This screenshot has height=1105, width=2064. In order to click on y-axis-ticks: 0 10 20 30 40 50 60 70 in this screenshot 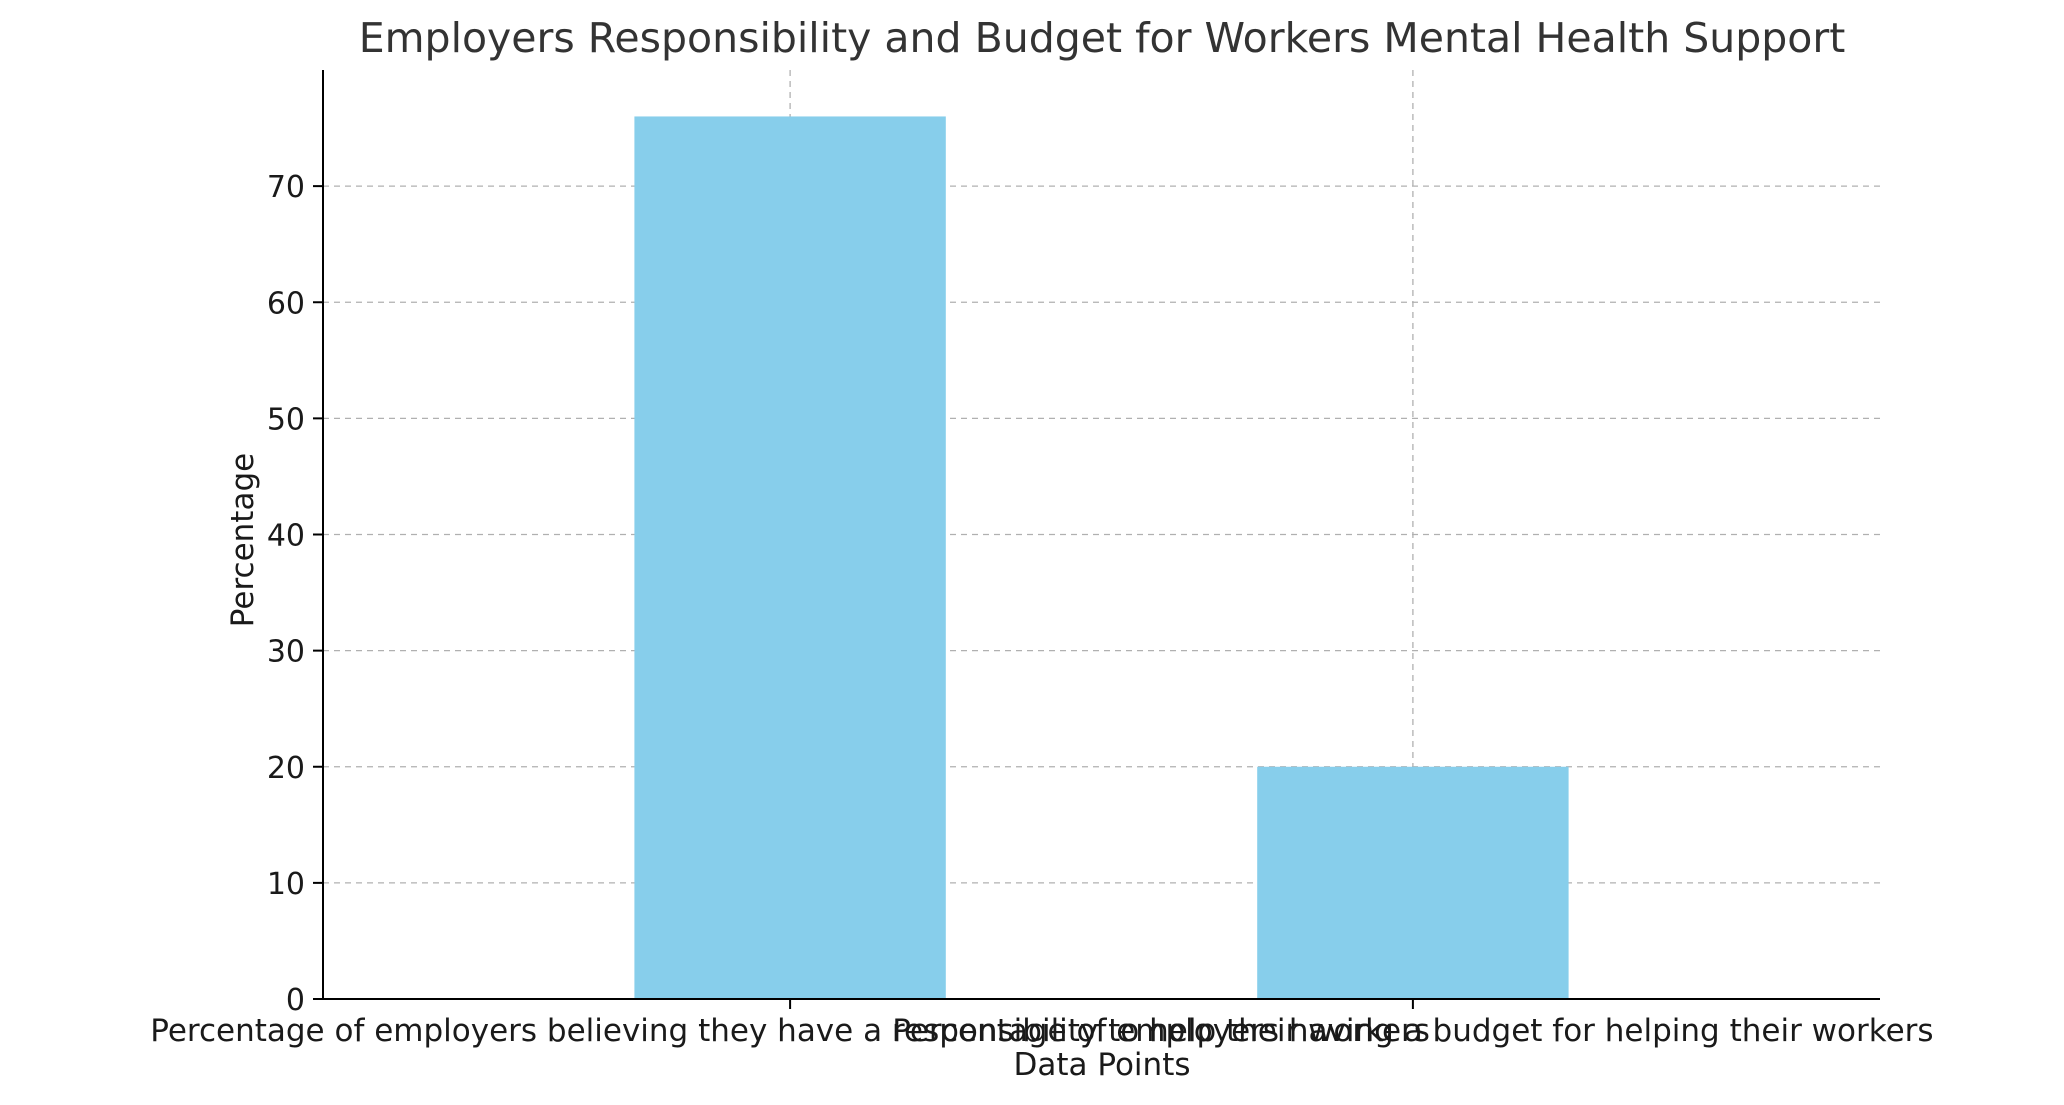, I will do `click(295, 594)`.